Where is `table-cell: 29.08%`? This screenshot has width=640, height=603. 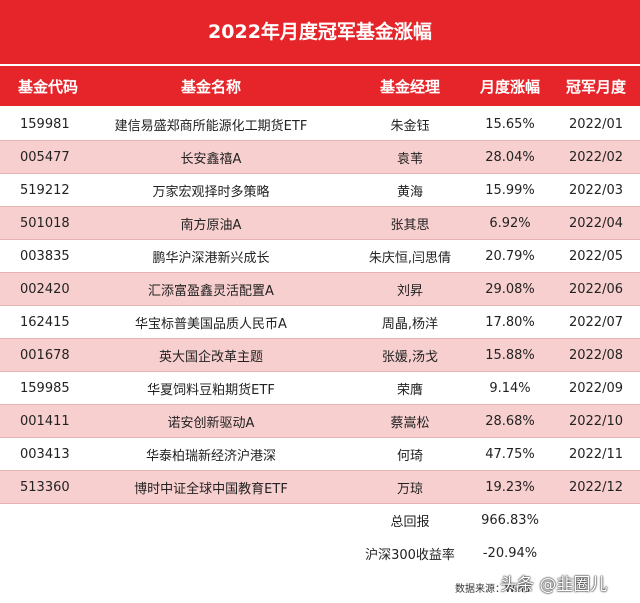 table-cell: 29.08% is located at coordinates (510, 289).